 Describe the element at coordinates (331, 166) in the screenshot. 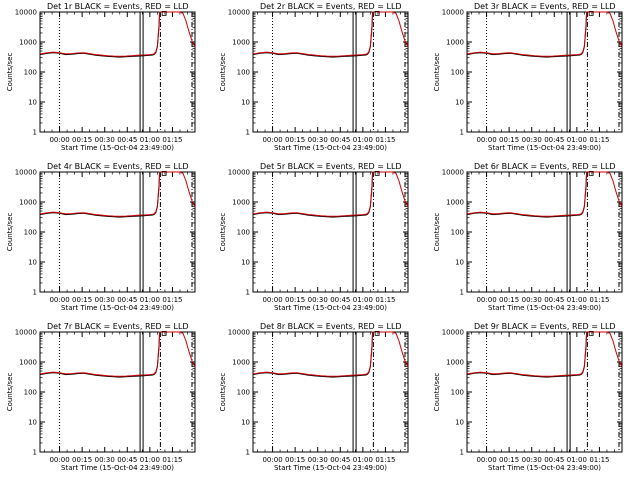

I see `panel-title: Det 5r BLACK = Events, RED = LLD` at that location.